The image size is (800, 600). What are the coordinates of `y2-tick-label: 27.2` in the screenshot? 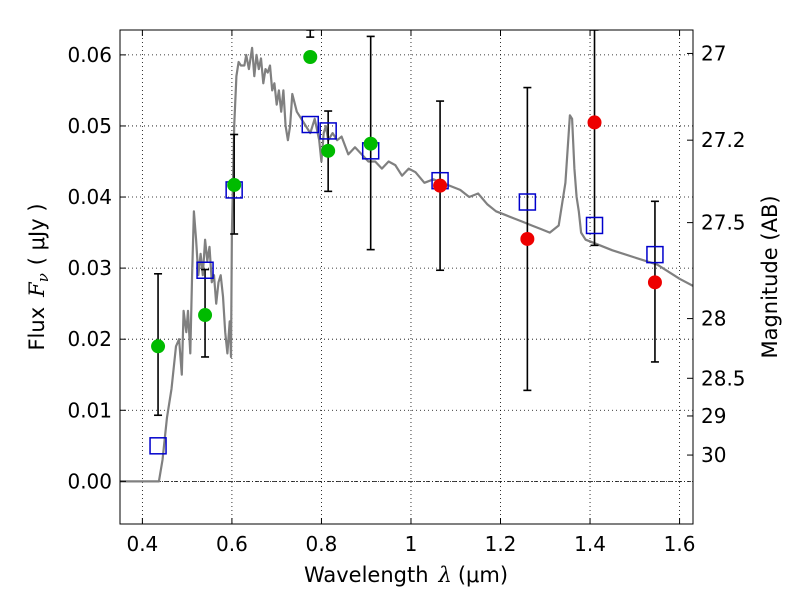 It's located at (723, 140).